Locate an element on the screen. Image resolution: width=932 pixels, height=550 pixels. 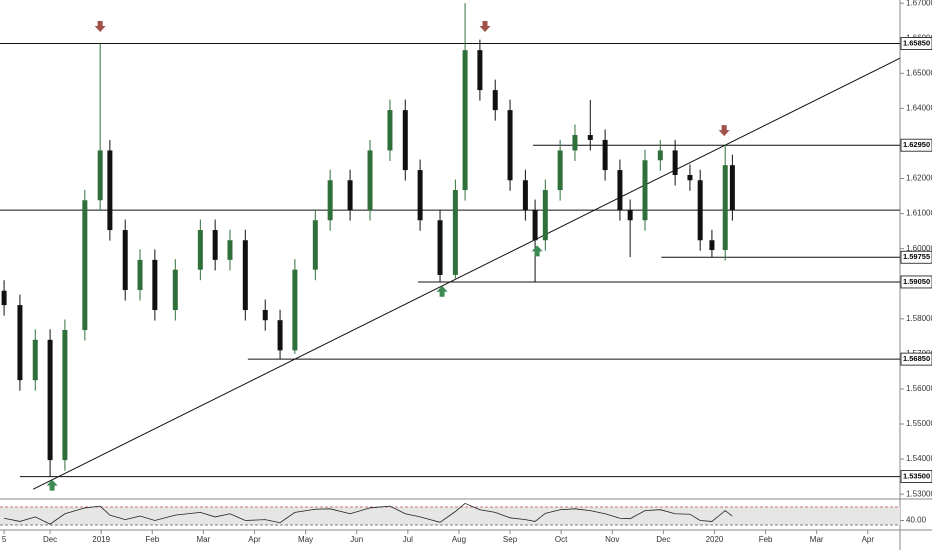
y-tick-label: 1.53000 is located at coordinates (919, 493).